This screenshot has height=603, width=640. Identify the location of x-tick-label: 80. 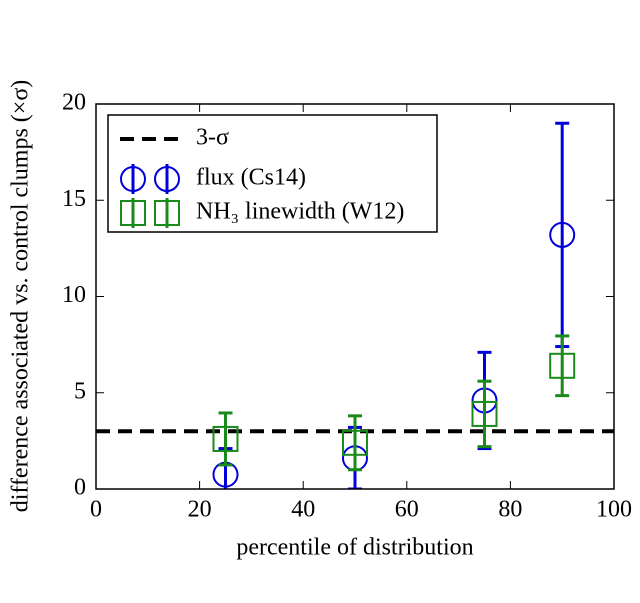
(510, 510).